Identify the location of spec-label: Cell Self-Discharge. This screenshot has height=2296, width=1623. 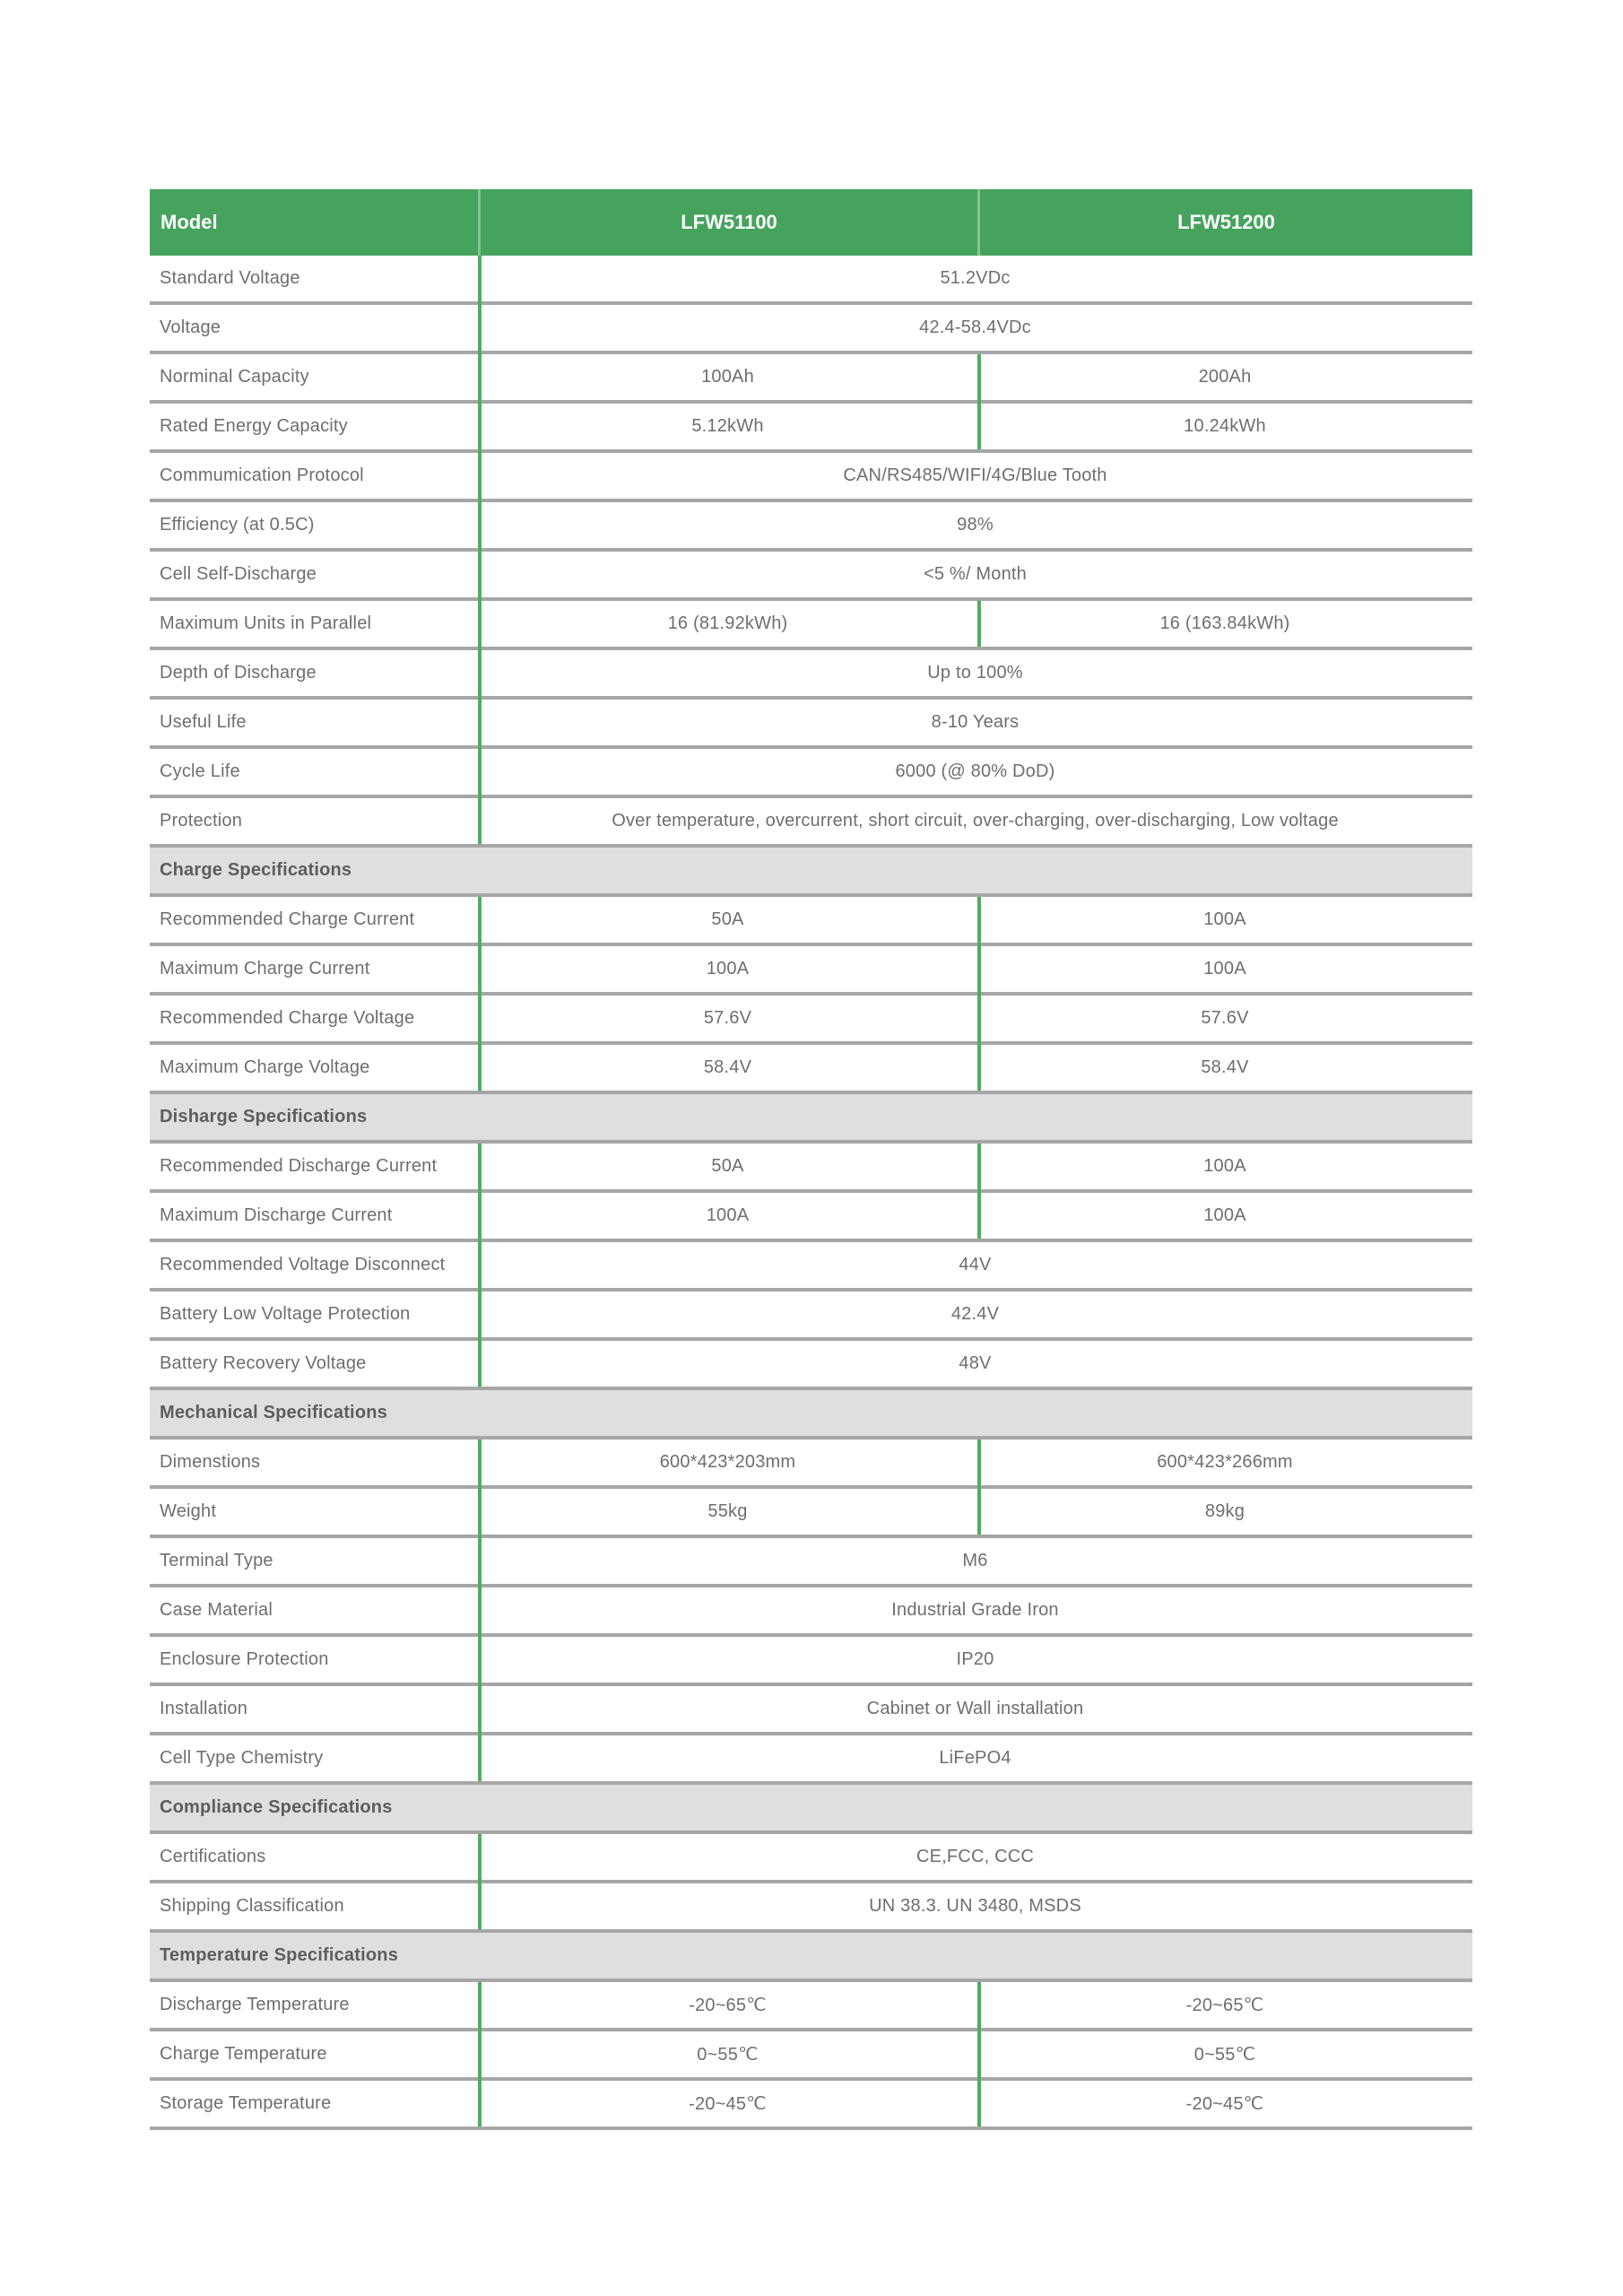
(238, 574).